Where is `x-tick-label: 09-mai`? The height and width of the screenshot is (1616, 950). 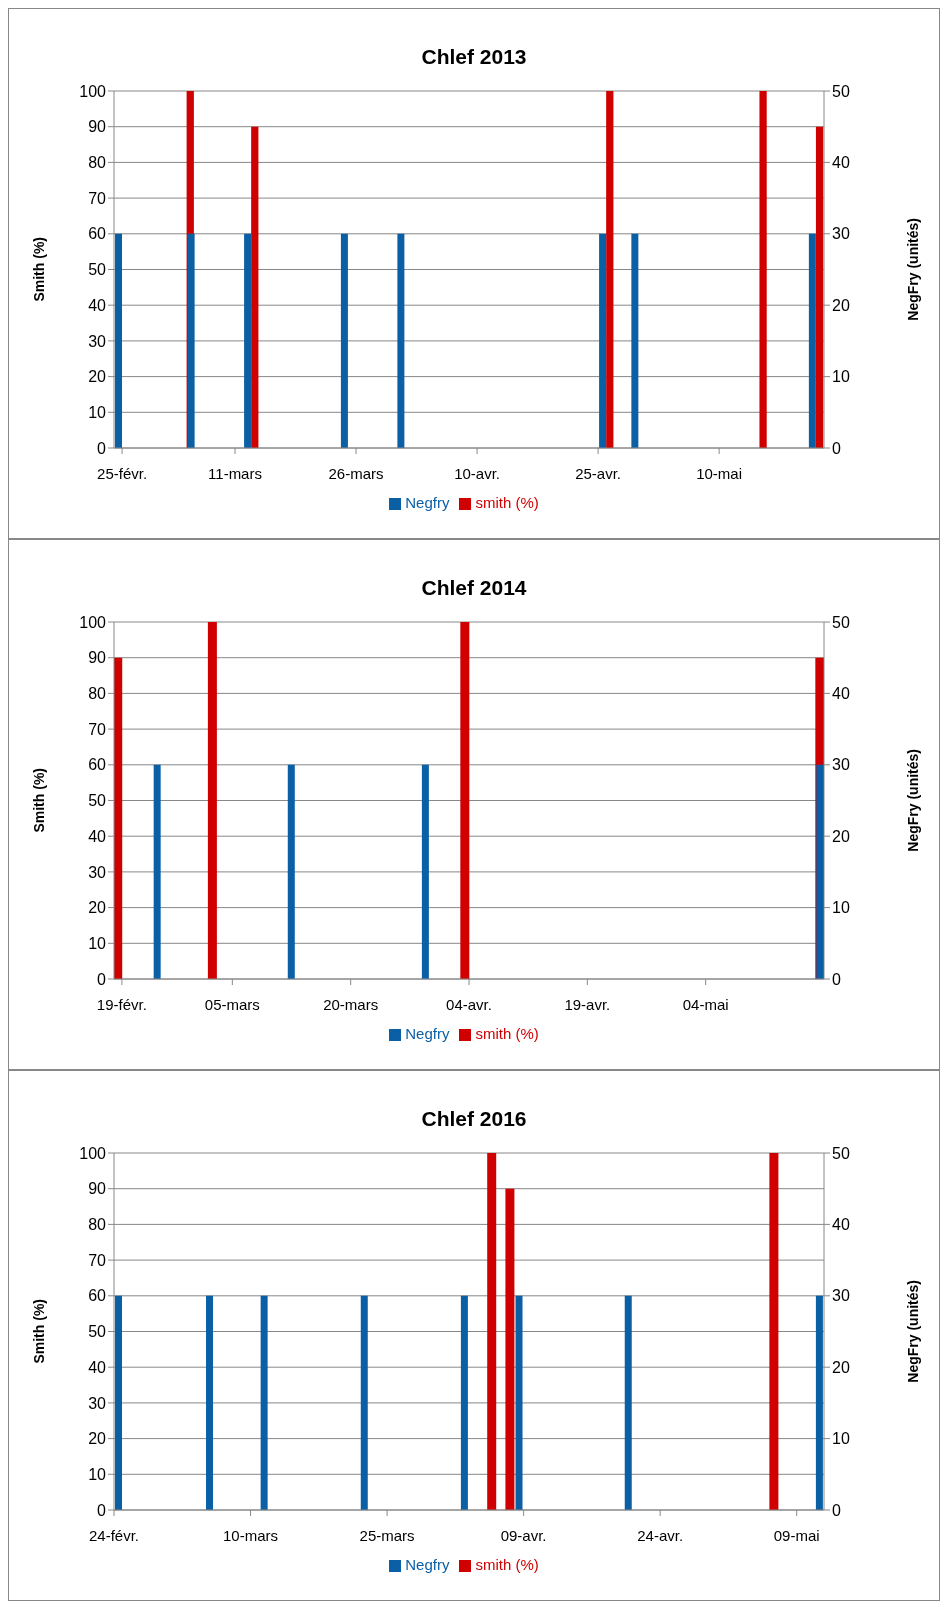
x-tick-label: 09-mai is located at coordinates (796, 1535).